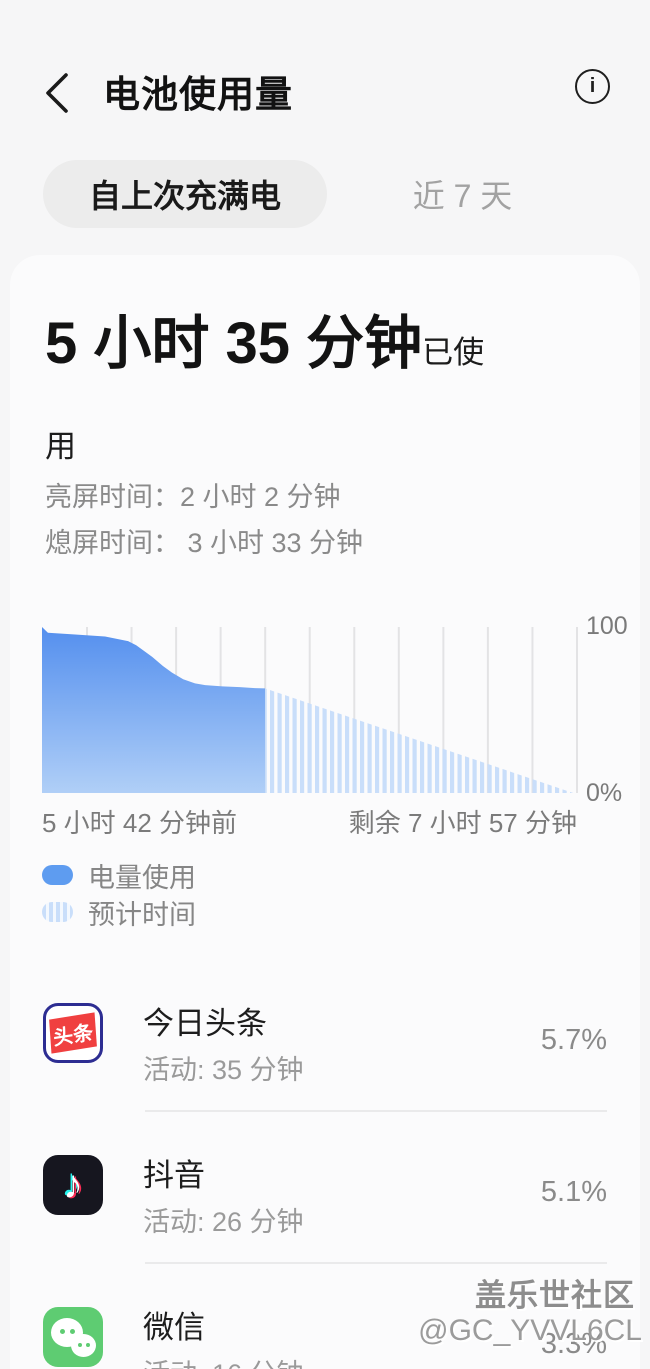 The image size is (650, 1369). I want to click on tab-since-full-charge: 自上次充满电, so click(185, 194).